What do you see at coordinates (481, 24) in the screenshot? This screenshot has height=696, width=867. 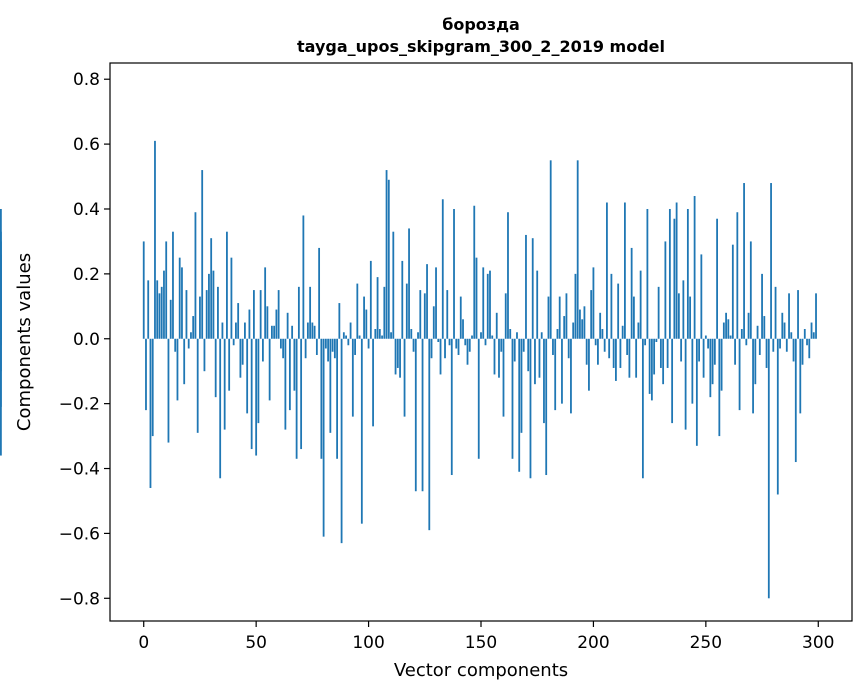 I see `chart-title: борозда` at bounding box center [481, 24].